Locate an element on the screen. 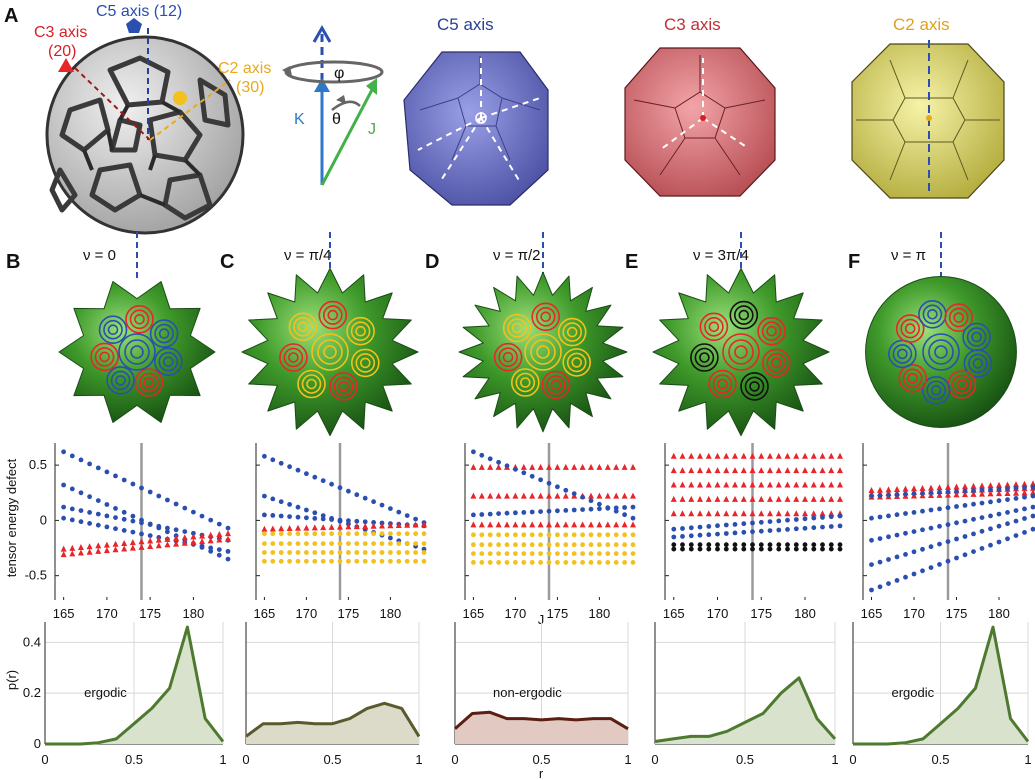  x-tick-label: 165 is located at coordinates (872, 613).